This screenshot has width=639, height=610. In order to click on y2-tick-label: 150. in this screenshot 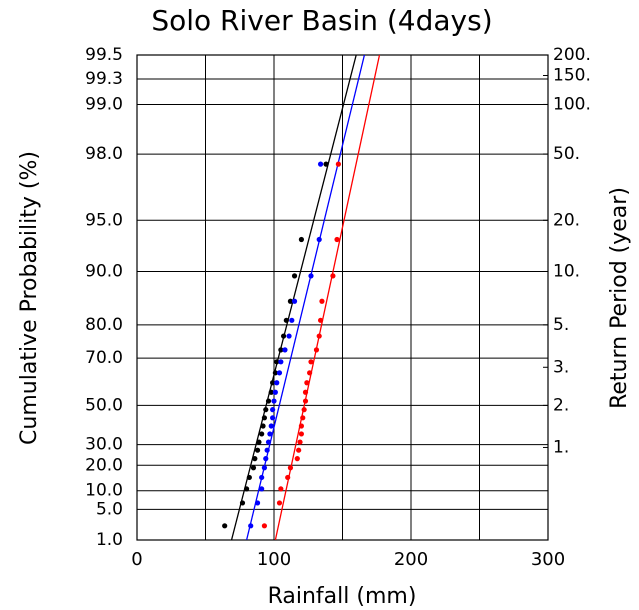, I will do `click(572, 76)`.